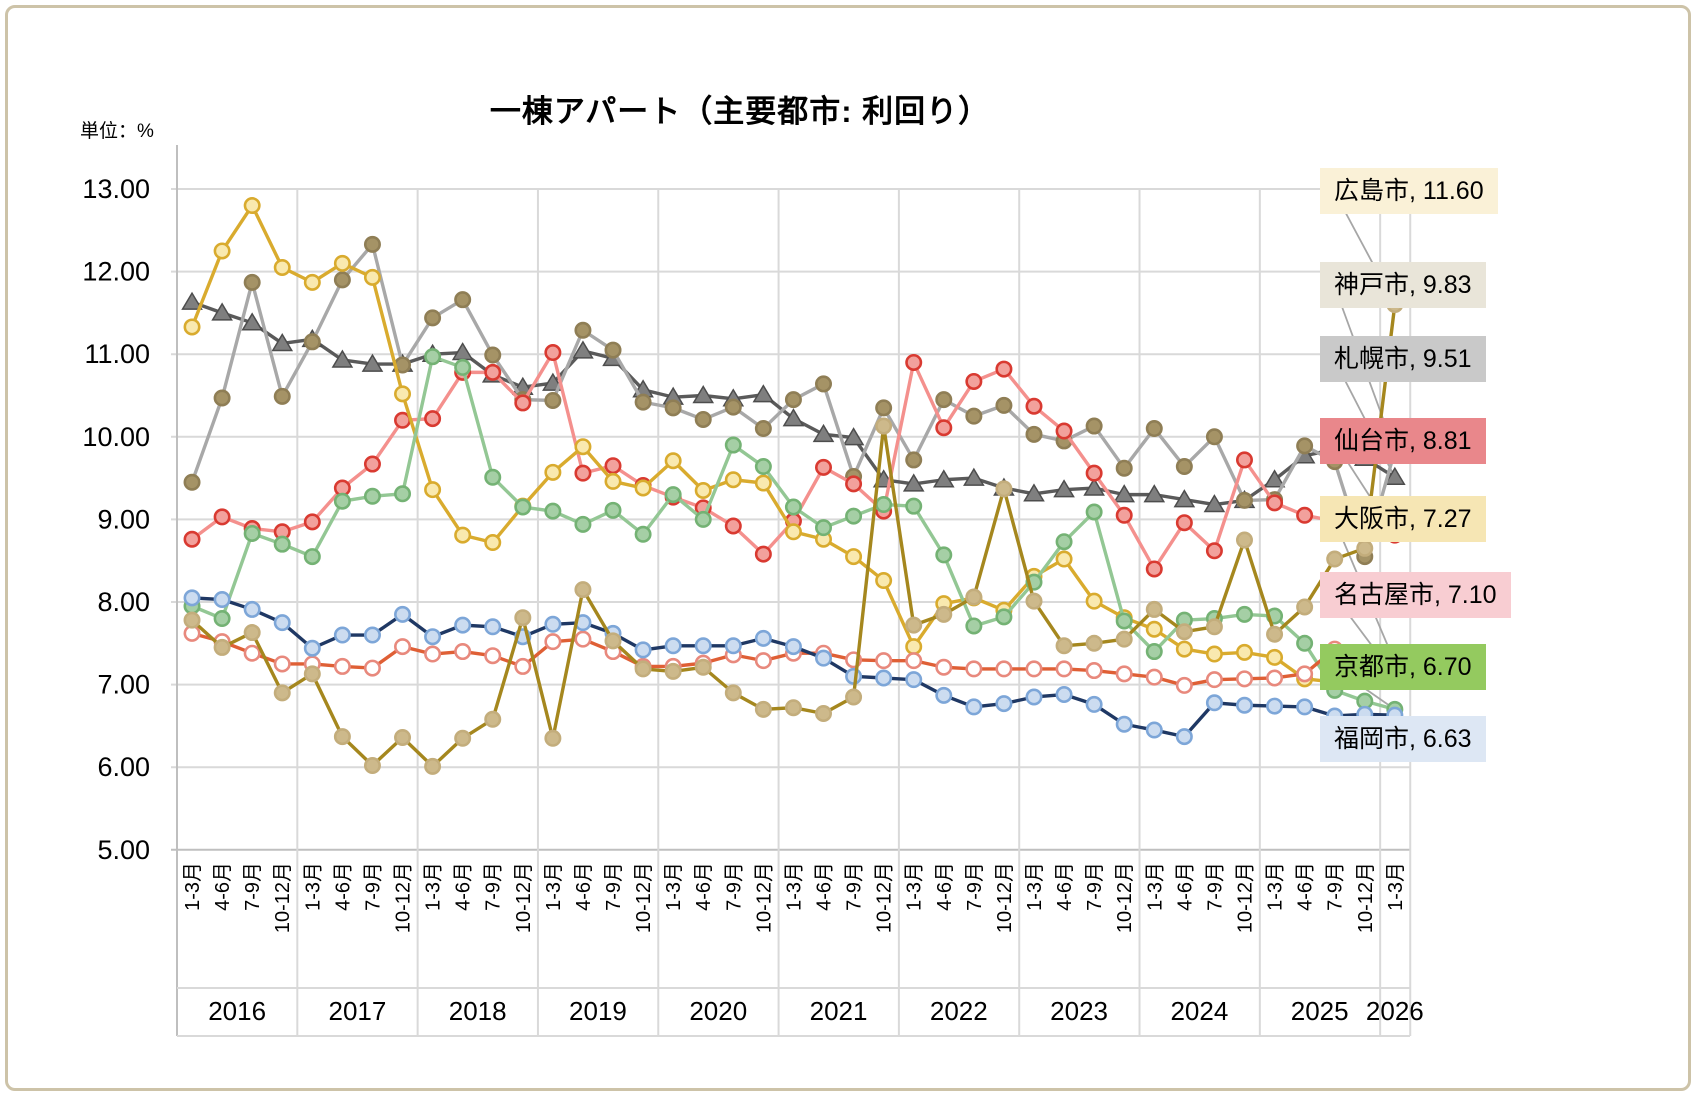 This screenshot has height=1096, width=1696. What do you see at coordinates (959, 1011) in the screenshot?
I see `year-label: 2022` at bounding box center [959, 1011].